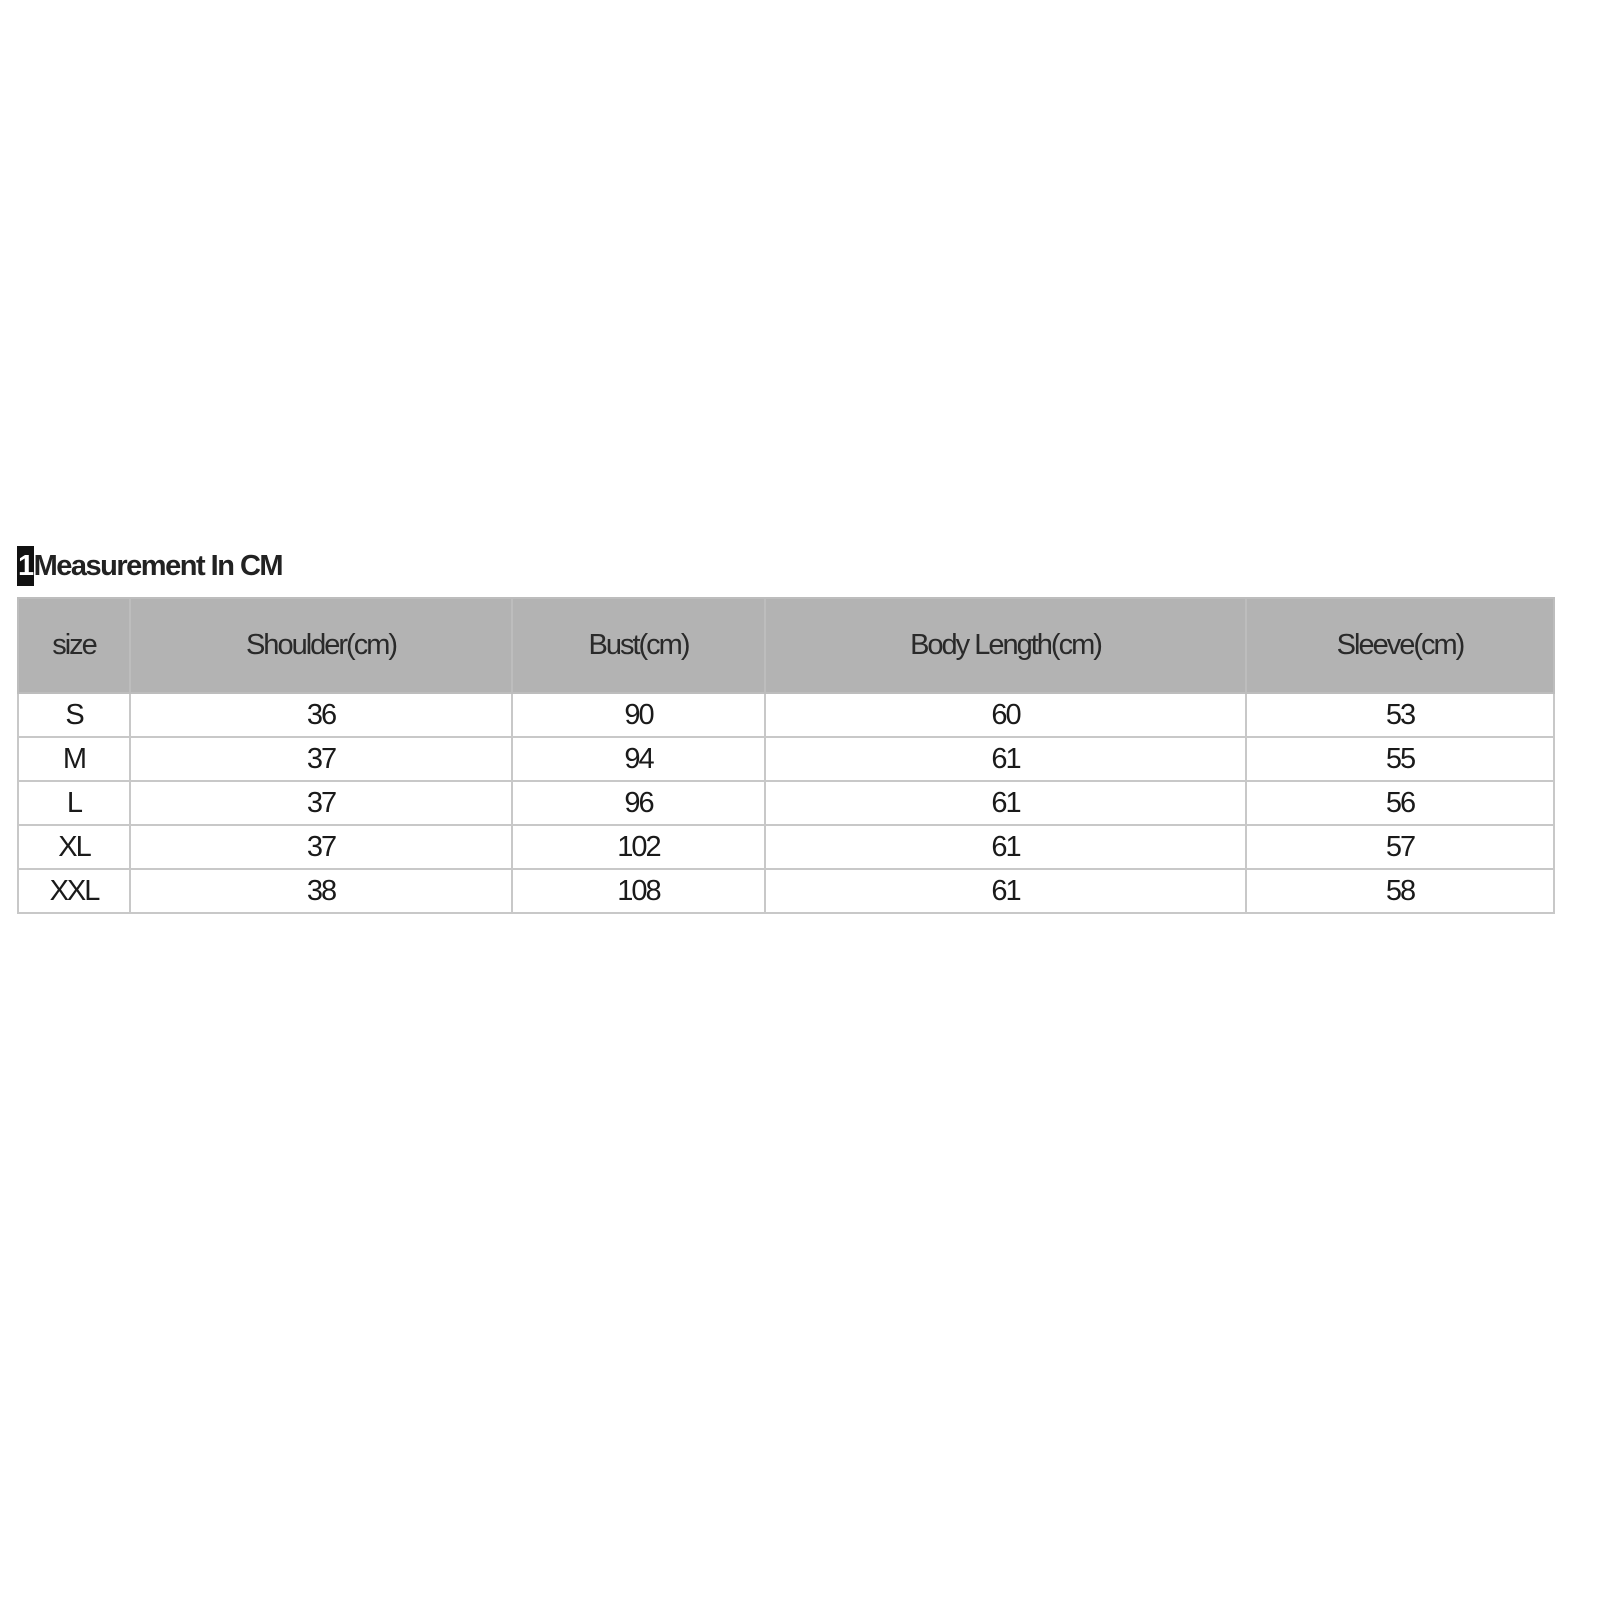  Describe the element at coordinates (1005, 715) in the screenshot. I see `table-cell: 60` at that location.